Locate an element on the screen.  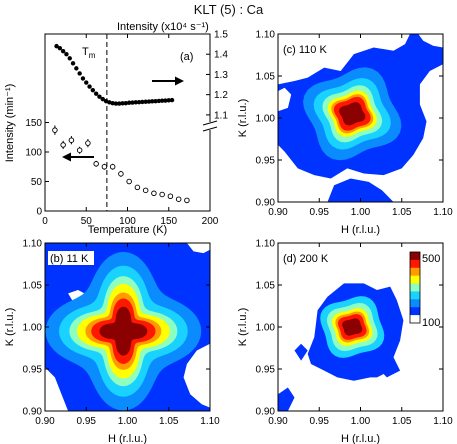
colorbar is located at coordinates (415, 287).